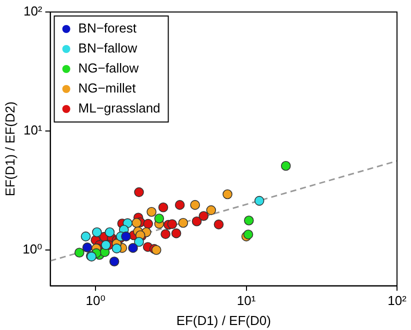  Describe the element at coordinates (33, 130) in the screenshot. I see `y-tick-label: 10¹` at that location.